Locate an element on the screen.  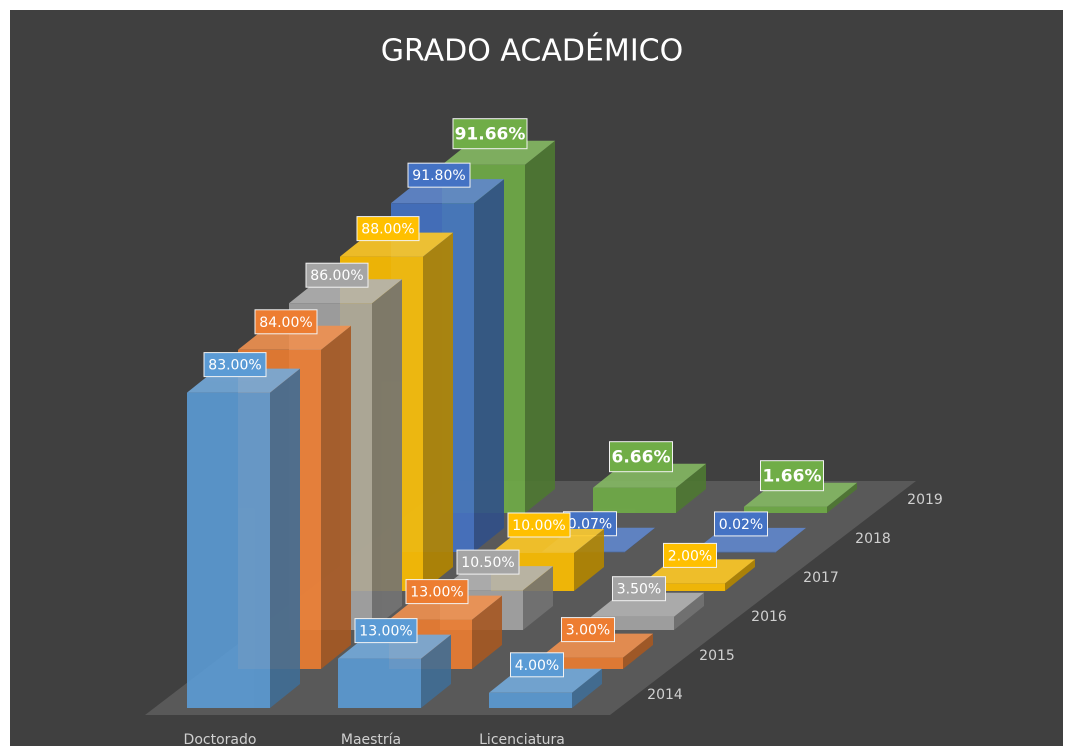
data-label: 6.66% is located at coordinates (641, 458).